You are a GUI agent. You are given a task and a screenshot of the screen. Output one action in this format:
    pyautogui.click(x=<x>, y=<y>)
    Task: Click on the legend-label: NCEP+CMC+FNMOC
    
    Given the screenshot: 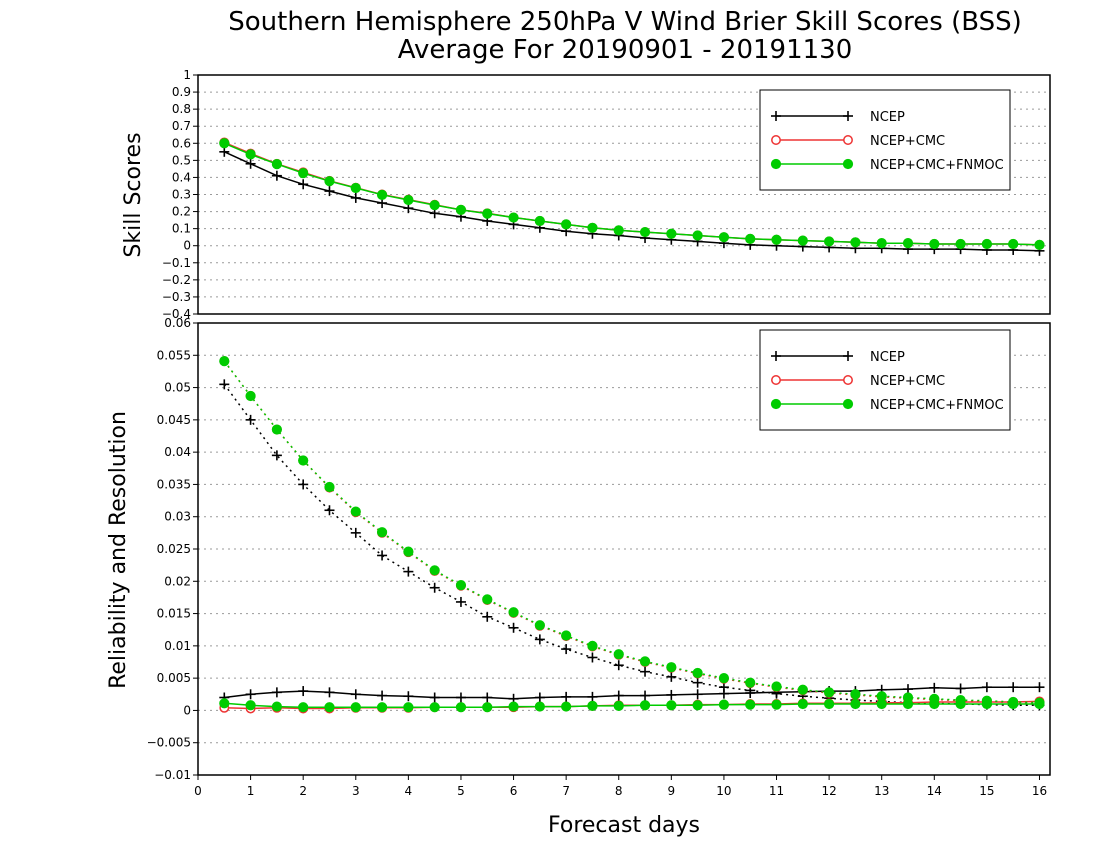 What is the action you would take?
    pyautogui.click(x=937, y=165)
    